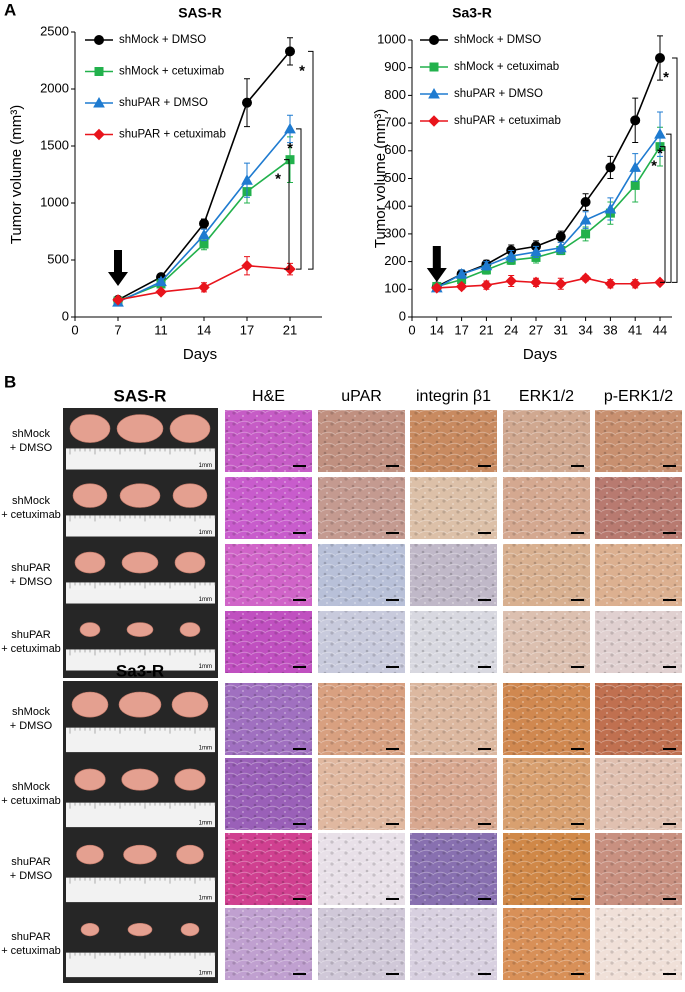 The width and height of the screenshot is (685, 992). I want to click on section-title: Sa3-R, so click(140, 670).